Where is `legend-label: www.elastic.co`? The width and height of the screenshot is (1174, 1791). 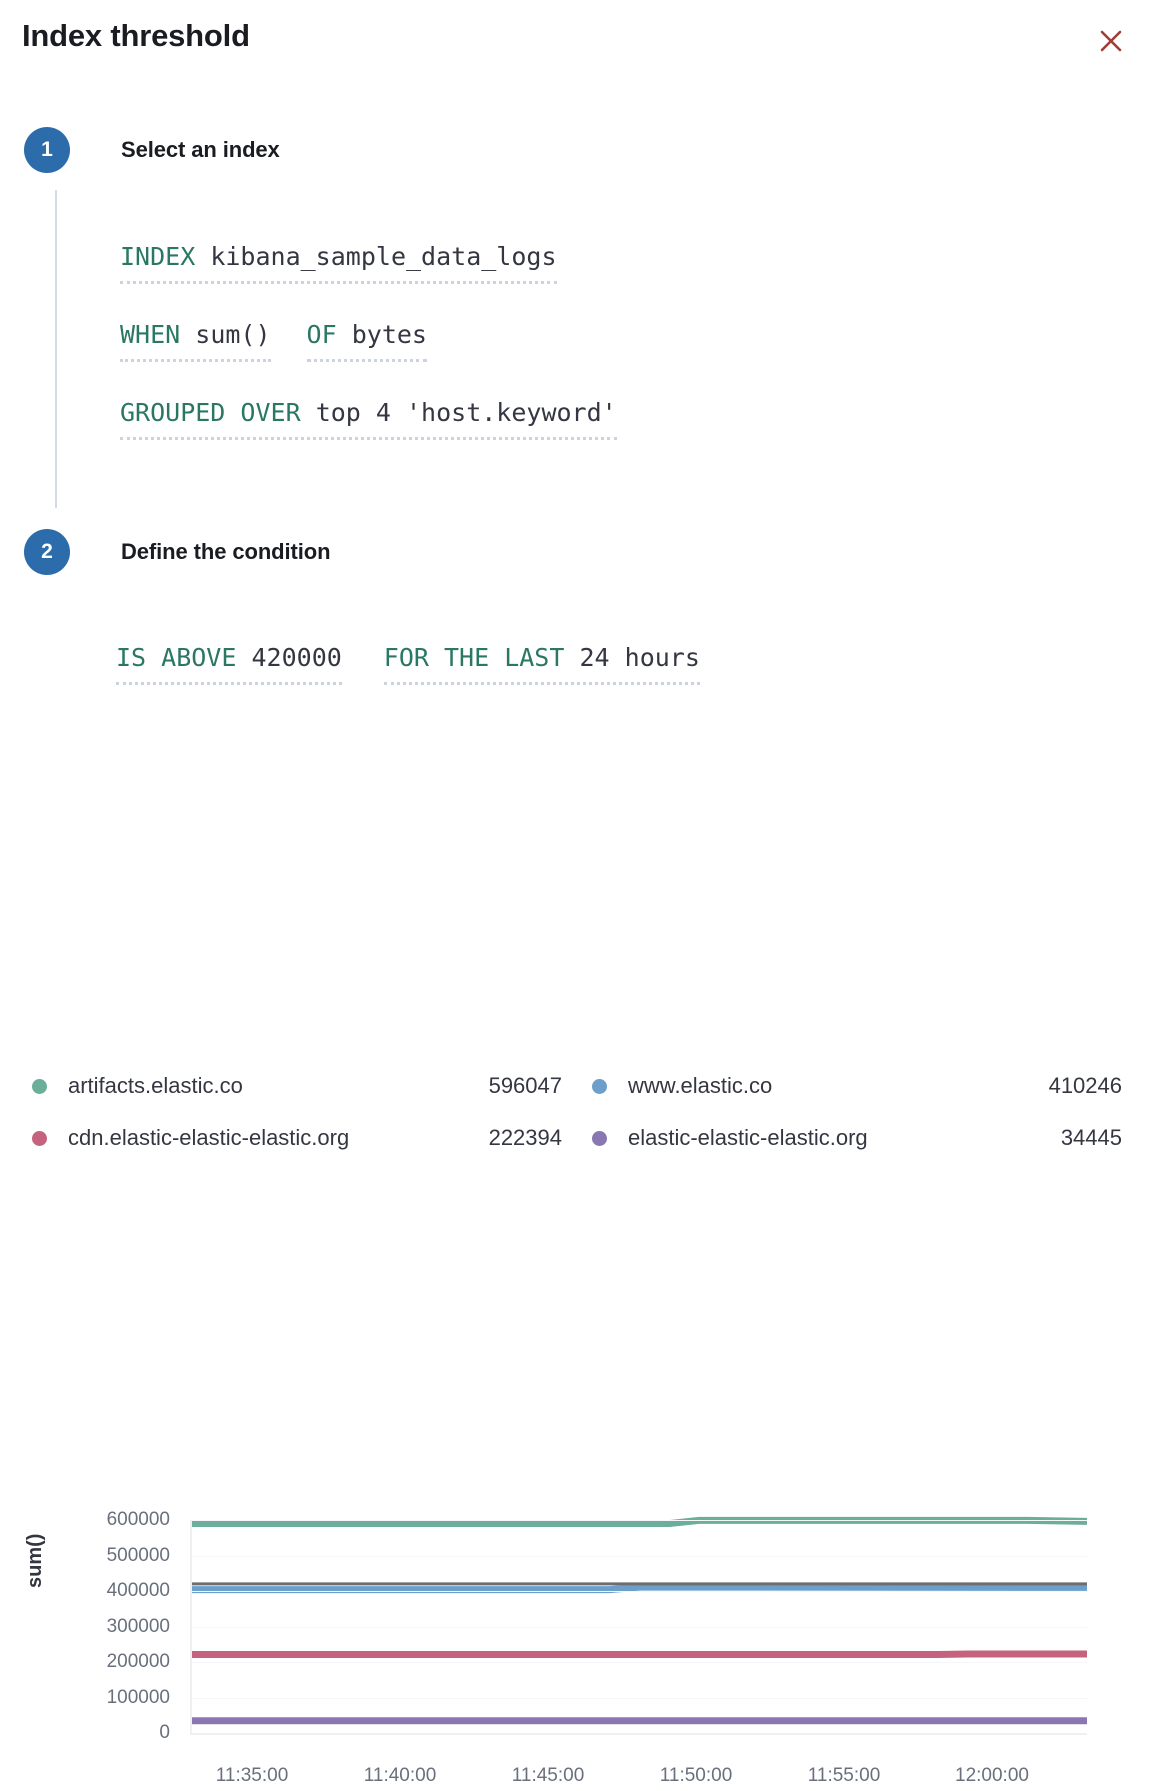
legend-label: www.elastic.co is located at coordinates (700, 1085).